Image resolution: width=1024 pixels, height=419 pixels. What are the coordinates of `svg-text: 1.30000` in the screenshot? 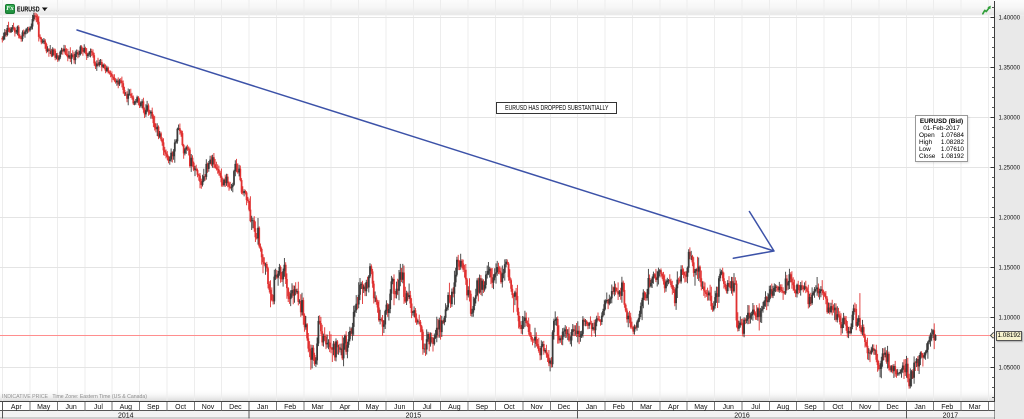 It's located at (1010, 118).